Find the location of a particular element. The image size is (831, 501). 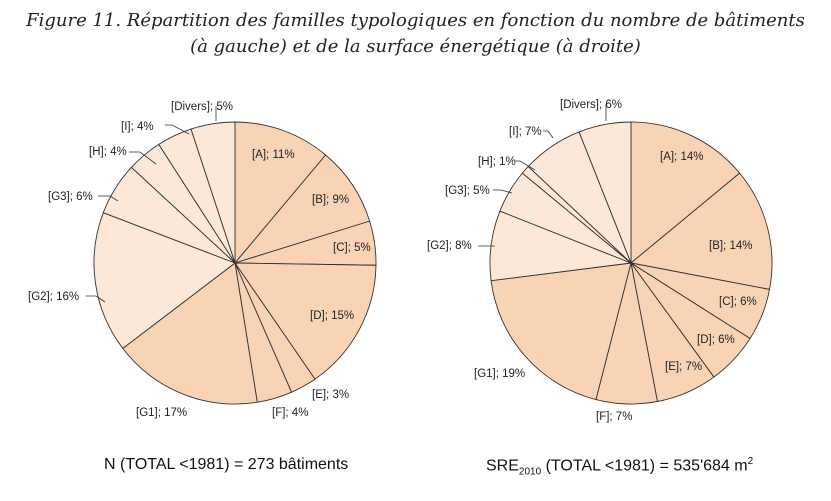

caption-right-sup: 2 is located at coordinates (750, 461).